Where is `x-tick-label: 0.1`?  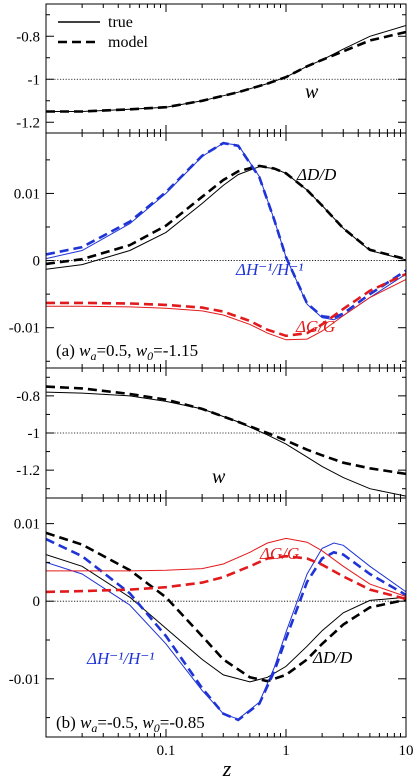 x-tick-label: 0.1 is located at coordinates (166, 751).